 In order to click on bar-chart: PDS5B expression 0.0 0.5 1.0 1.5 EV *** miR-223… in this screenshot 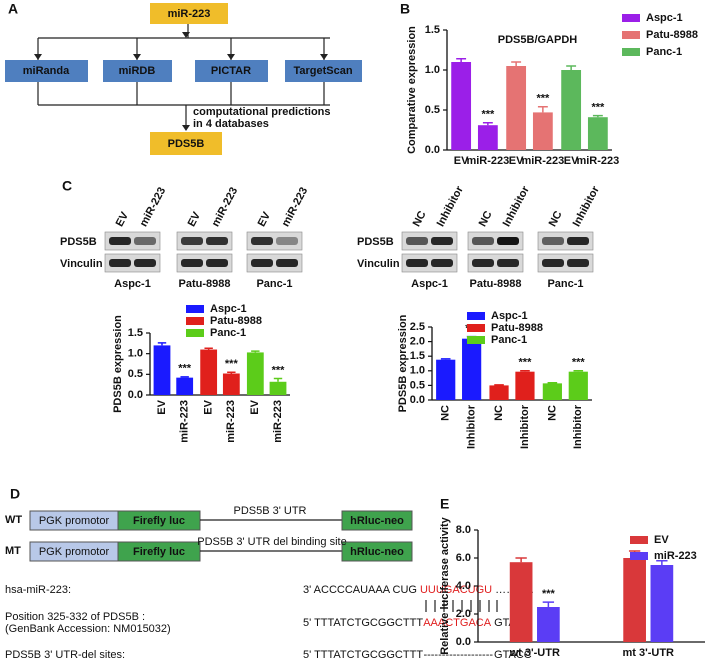, I will do `click(201, 373)`.